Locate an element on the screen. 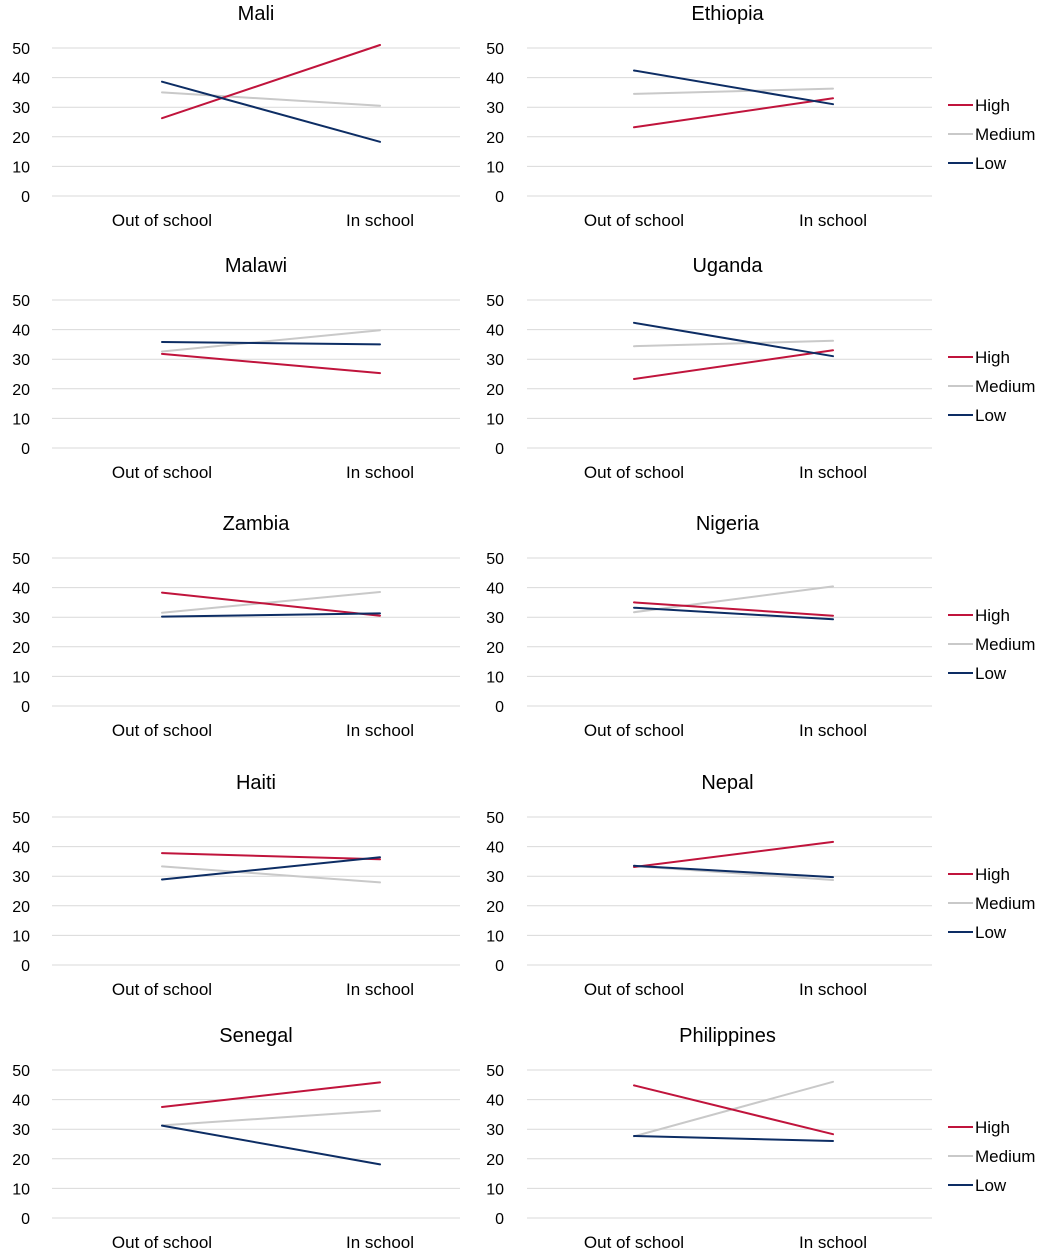 The image size is (1053, 1249). panel-zambia: Zambia 0 10 20 30 40 50 Out of school In school is located at coordinates (236, 626).